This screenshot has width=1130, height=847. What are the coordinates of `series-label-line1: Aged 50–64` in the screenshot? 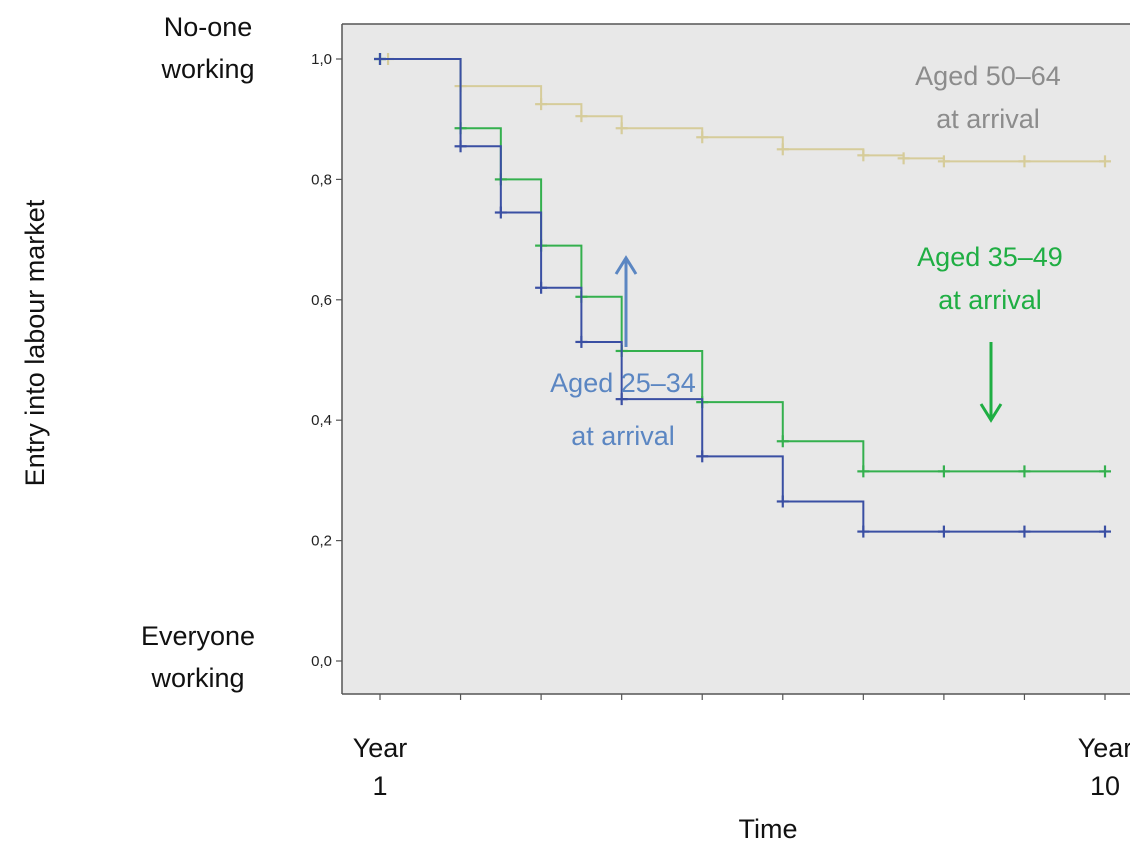 It's located at (988, 76).